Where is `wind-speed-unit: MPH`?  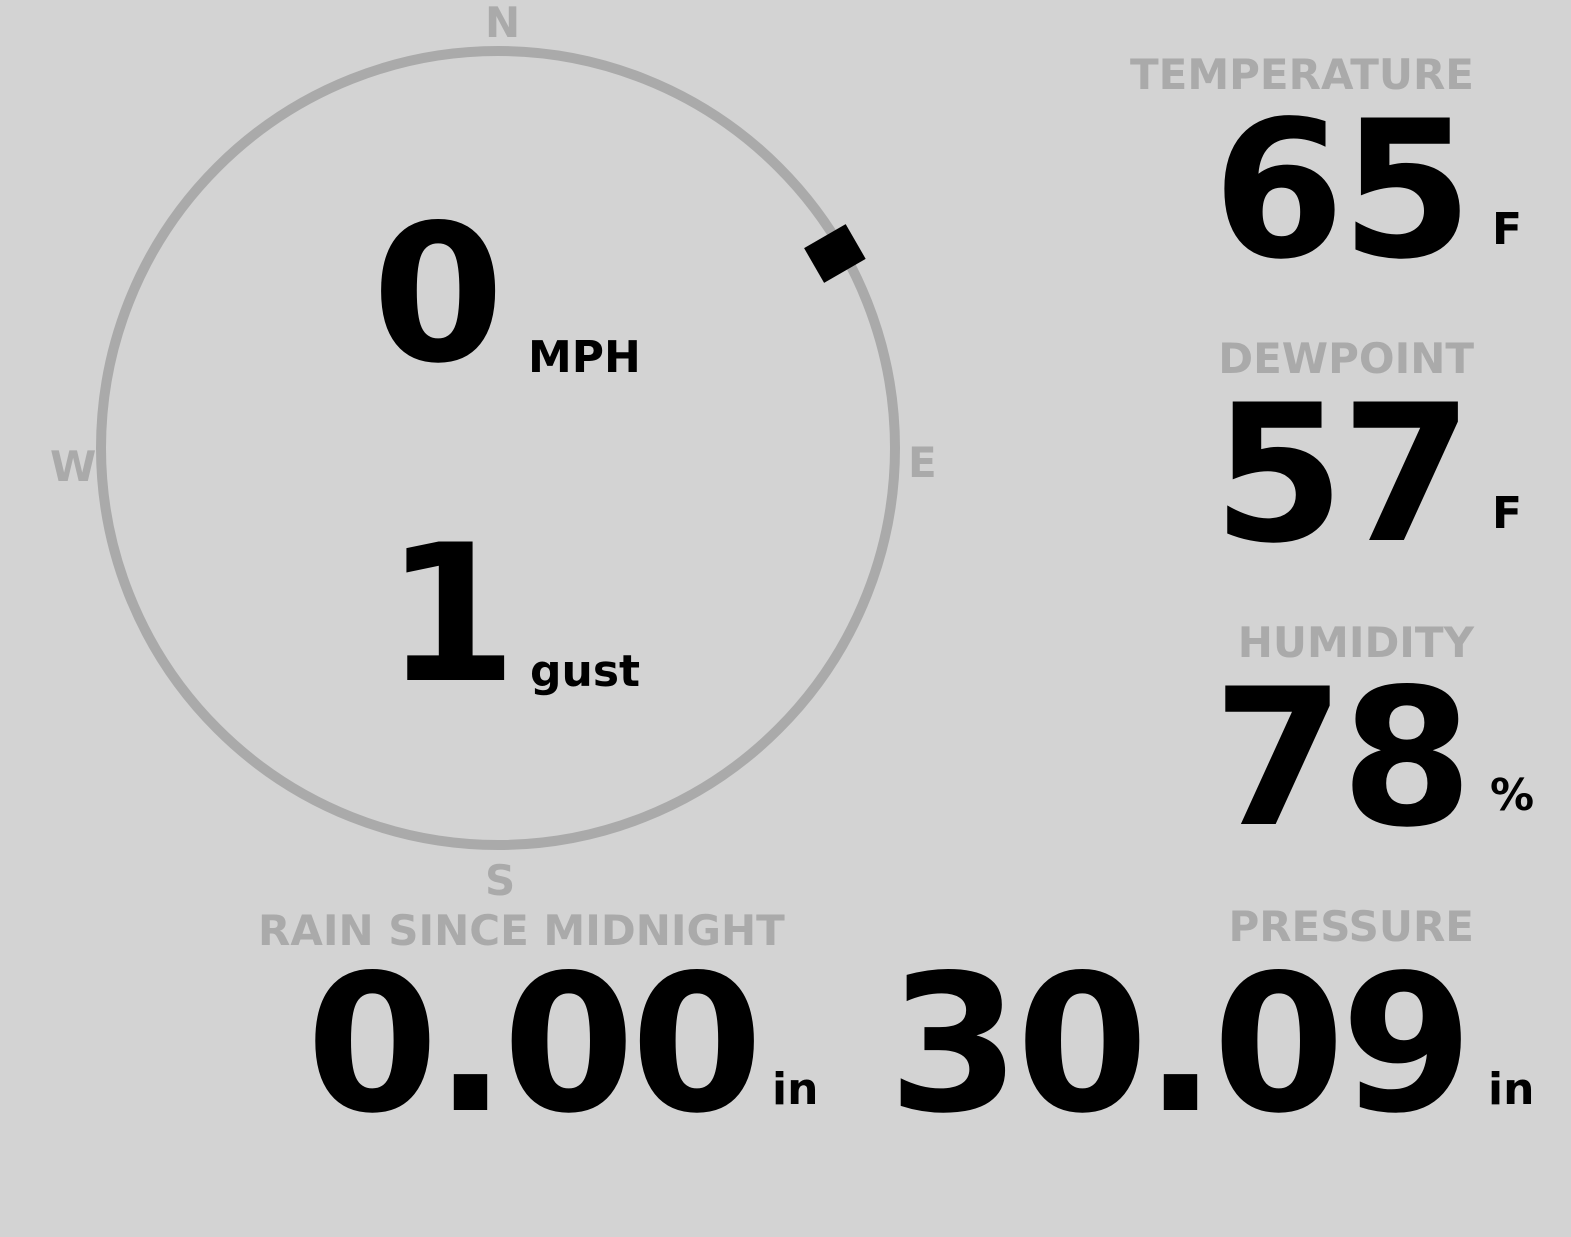 wind-speed-unit: MPH is located at coordinates (584, 357).